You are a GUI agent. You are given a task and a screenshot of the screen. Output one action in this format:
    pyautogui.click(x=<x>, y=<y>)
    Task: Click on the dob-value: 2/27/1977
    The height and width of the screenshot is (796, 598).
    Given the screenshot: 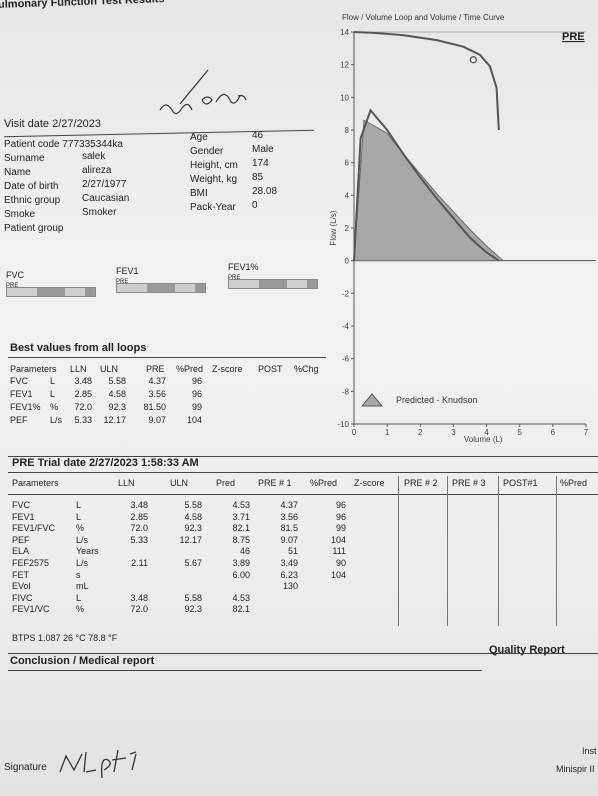 What is the action you would take?
    pyautogui.click(x=104, y=184)
    